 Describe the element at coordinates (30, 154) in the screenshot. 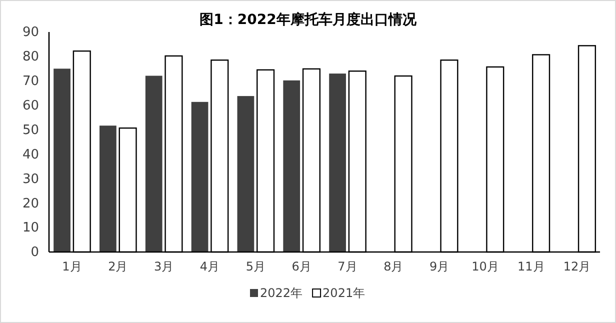

I see `y-tick-label: 40` at that location.